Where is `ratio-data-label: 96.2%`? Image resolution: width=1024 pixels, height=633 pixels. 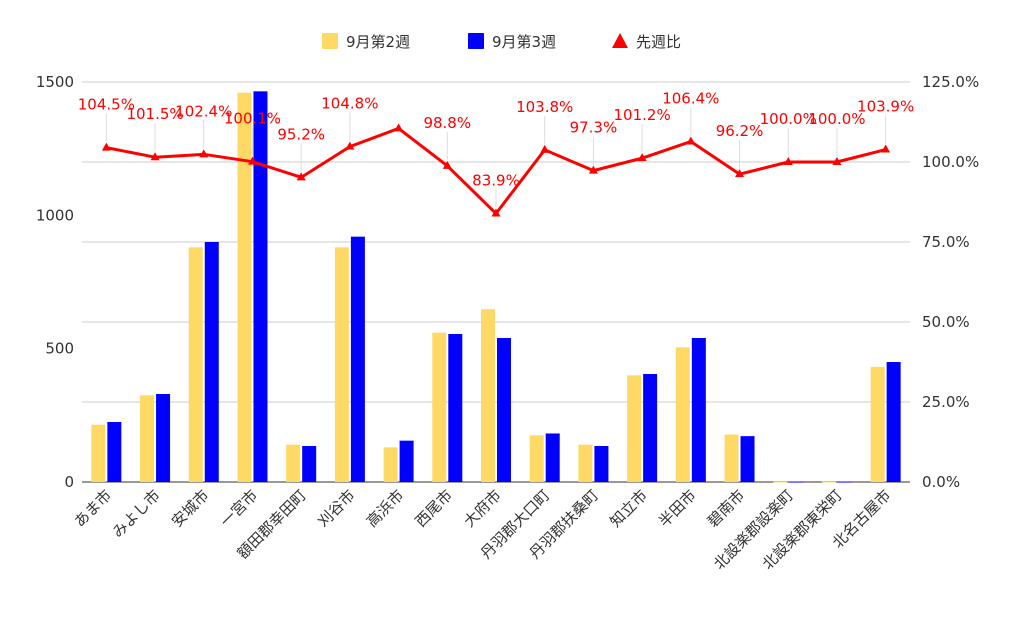
ratio-data-label: 96.2% is located at coordinates (740, 131).